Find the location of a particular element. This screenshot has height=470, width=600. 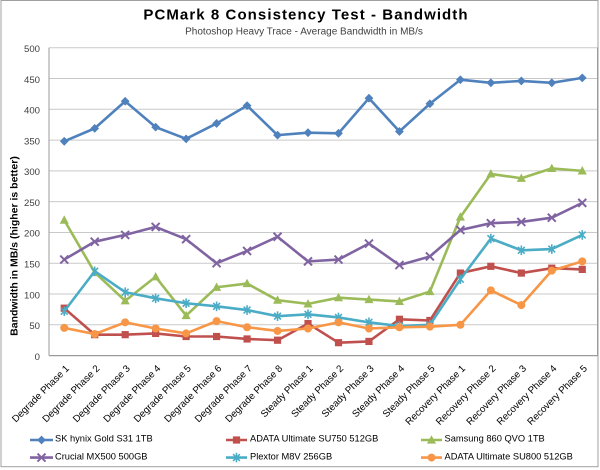

svg-text: 500 is located at coordinates (32, 49).